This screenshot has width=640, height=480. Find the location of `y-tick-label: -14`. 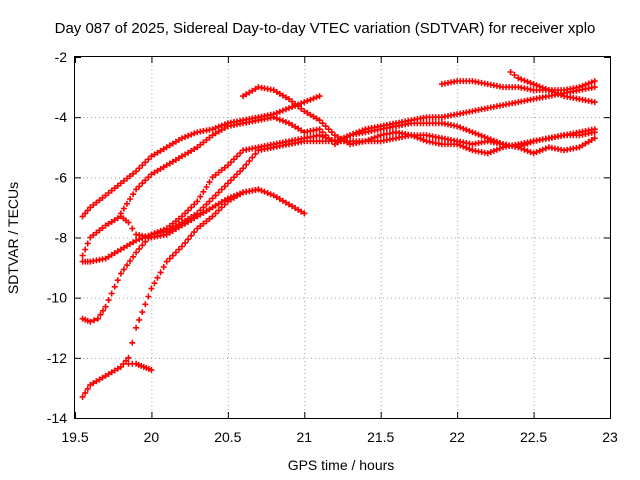

y-tick-label: -14 is located at coordinates (57, 418).